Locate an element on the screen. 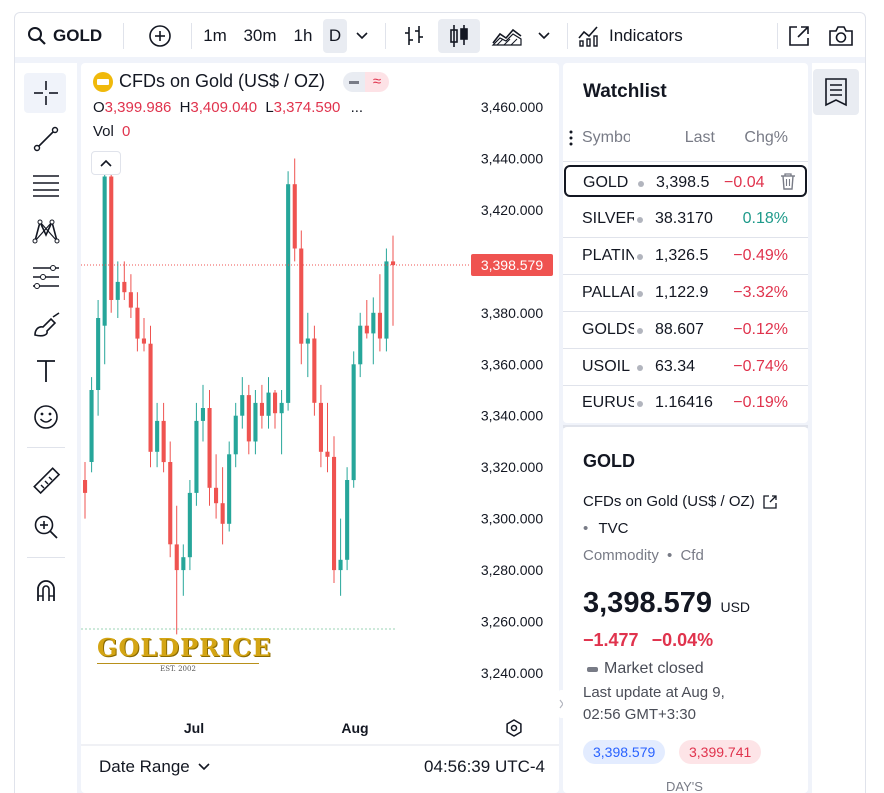 This screenshot has height=793, width=884. compare-button is located at coordinates (160, 36).